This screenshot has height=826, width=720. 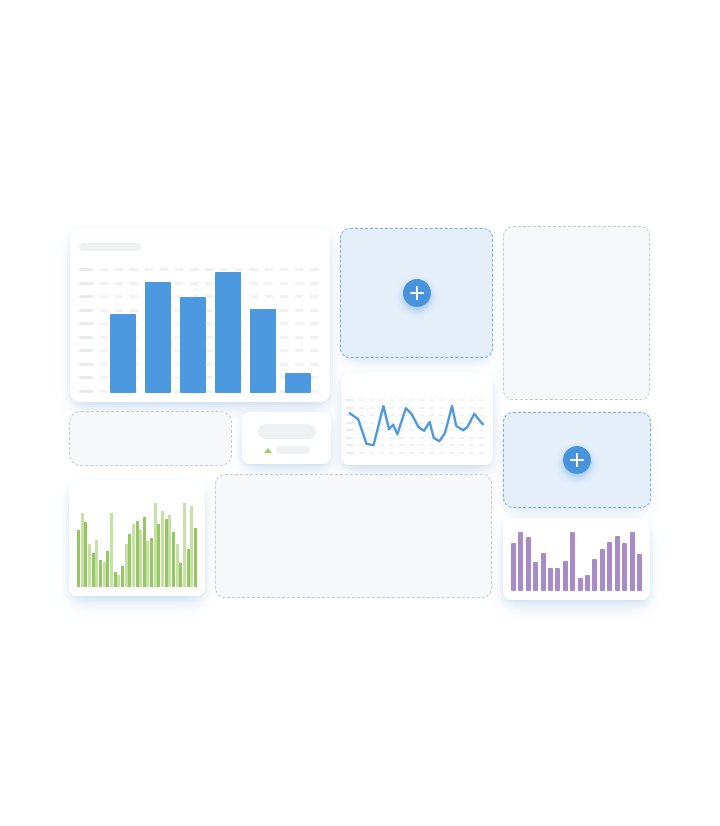 I want to click on add-widget-tile-top, so click(x=416, y=293).